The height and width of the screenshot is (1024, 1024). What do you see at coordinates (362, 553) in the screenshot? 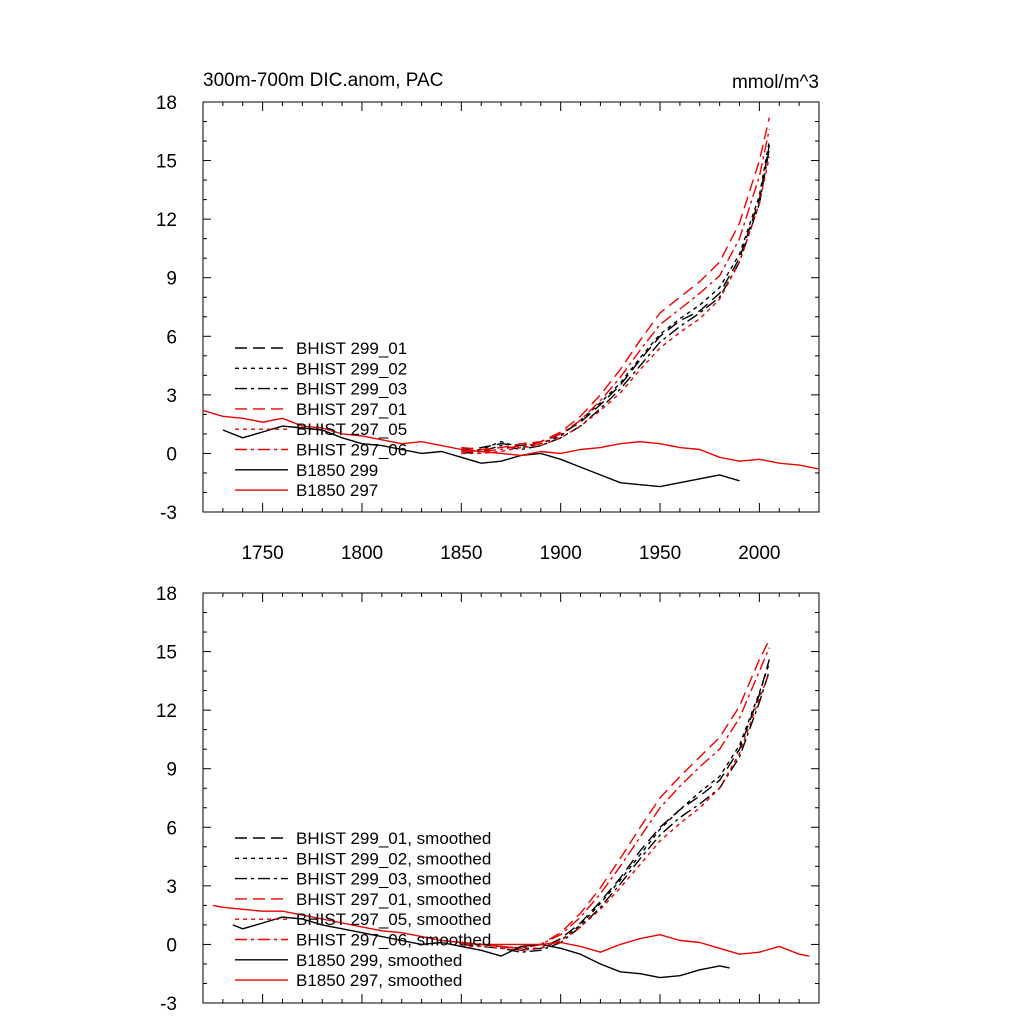
I see `x-tick-label: 1800` at bounding box center [362, 553].